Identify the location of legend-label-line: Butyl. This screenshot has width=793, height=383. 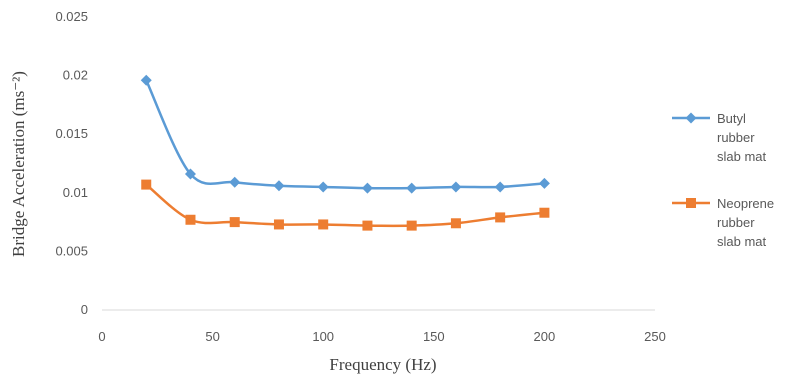
(731, 118).